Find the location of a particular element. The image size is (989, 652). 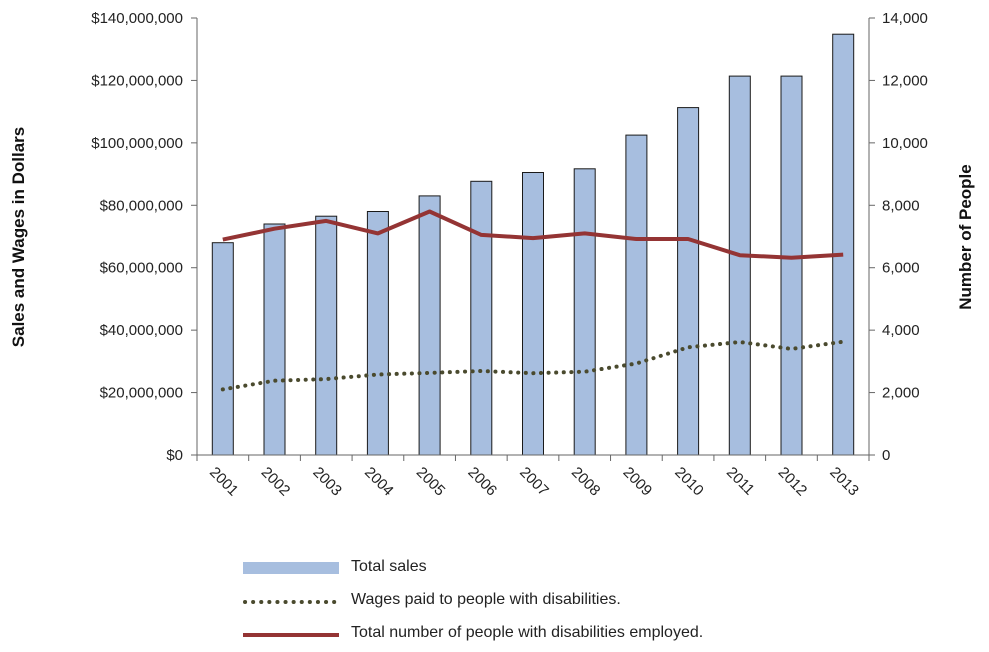

x-tick-label: 2006 is located at coordinates (482, 482).